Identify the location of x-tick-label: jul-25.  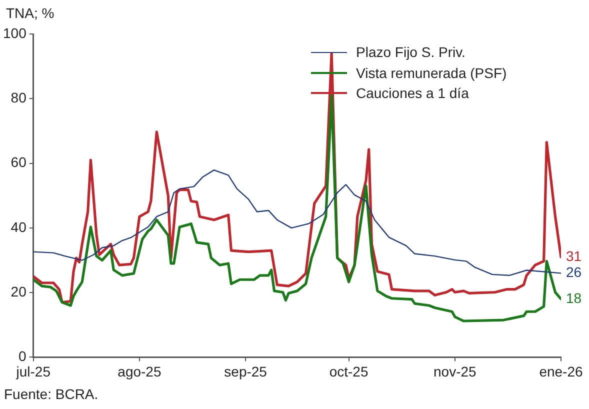
(33, 371).